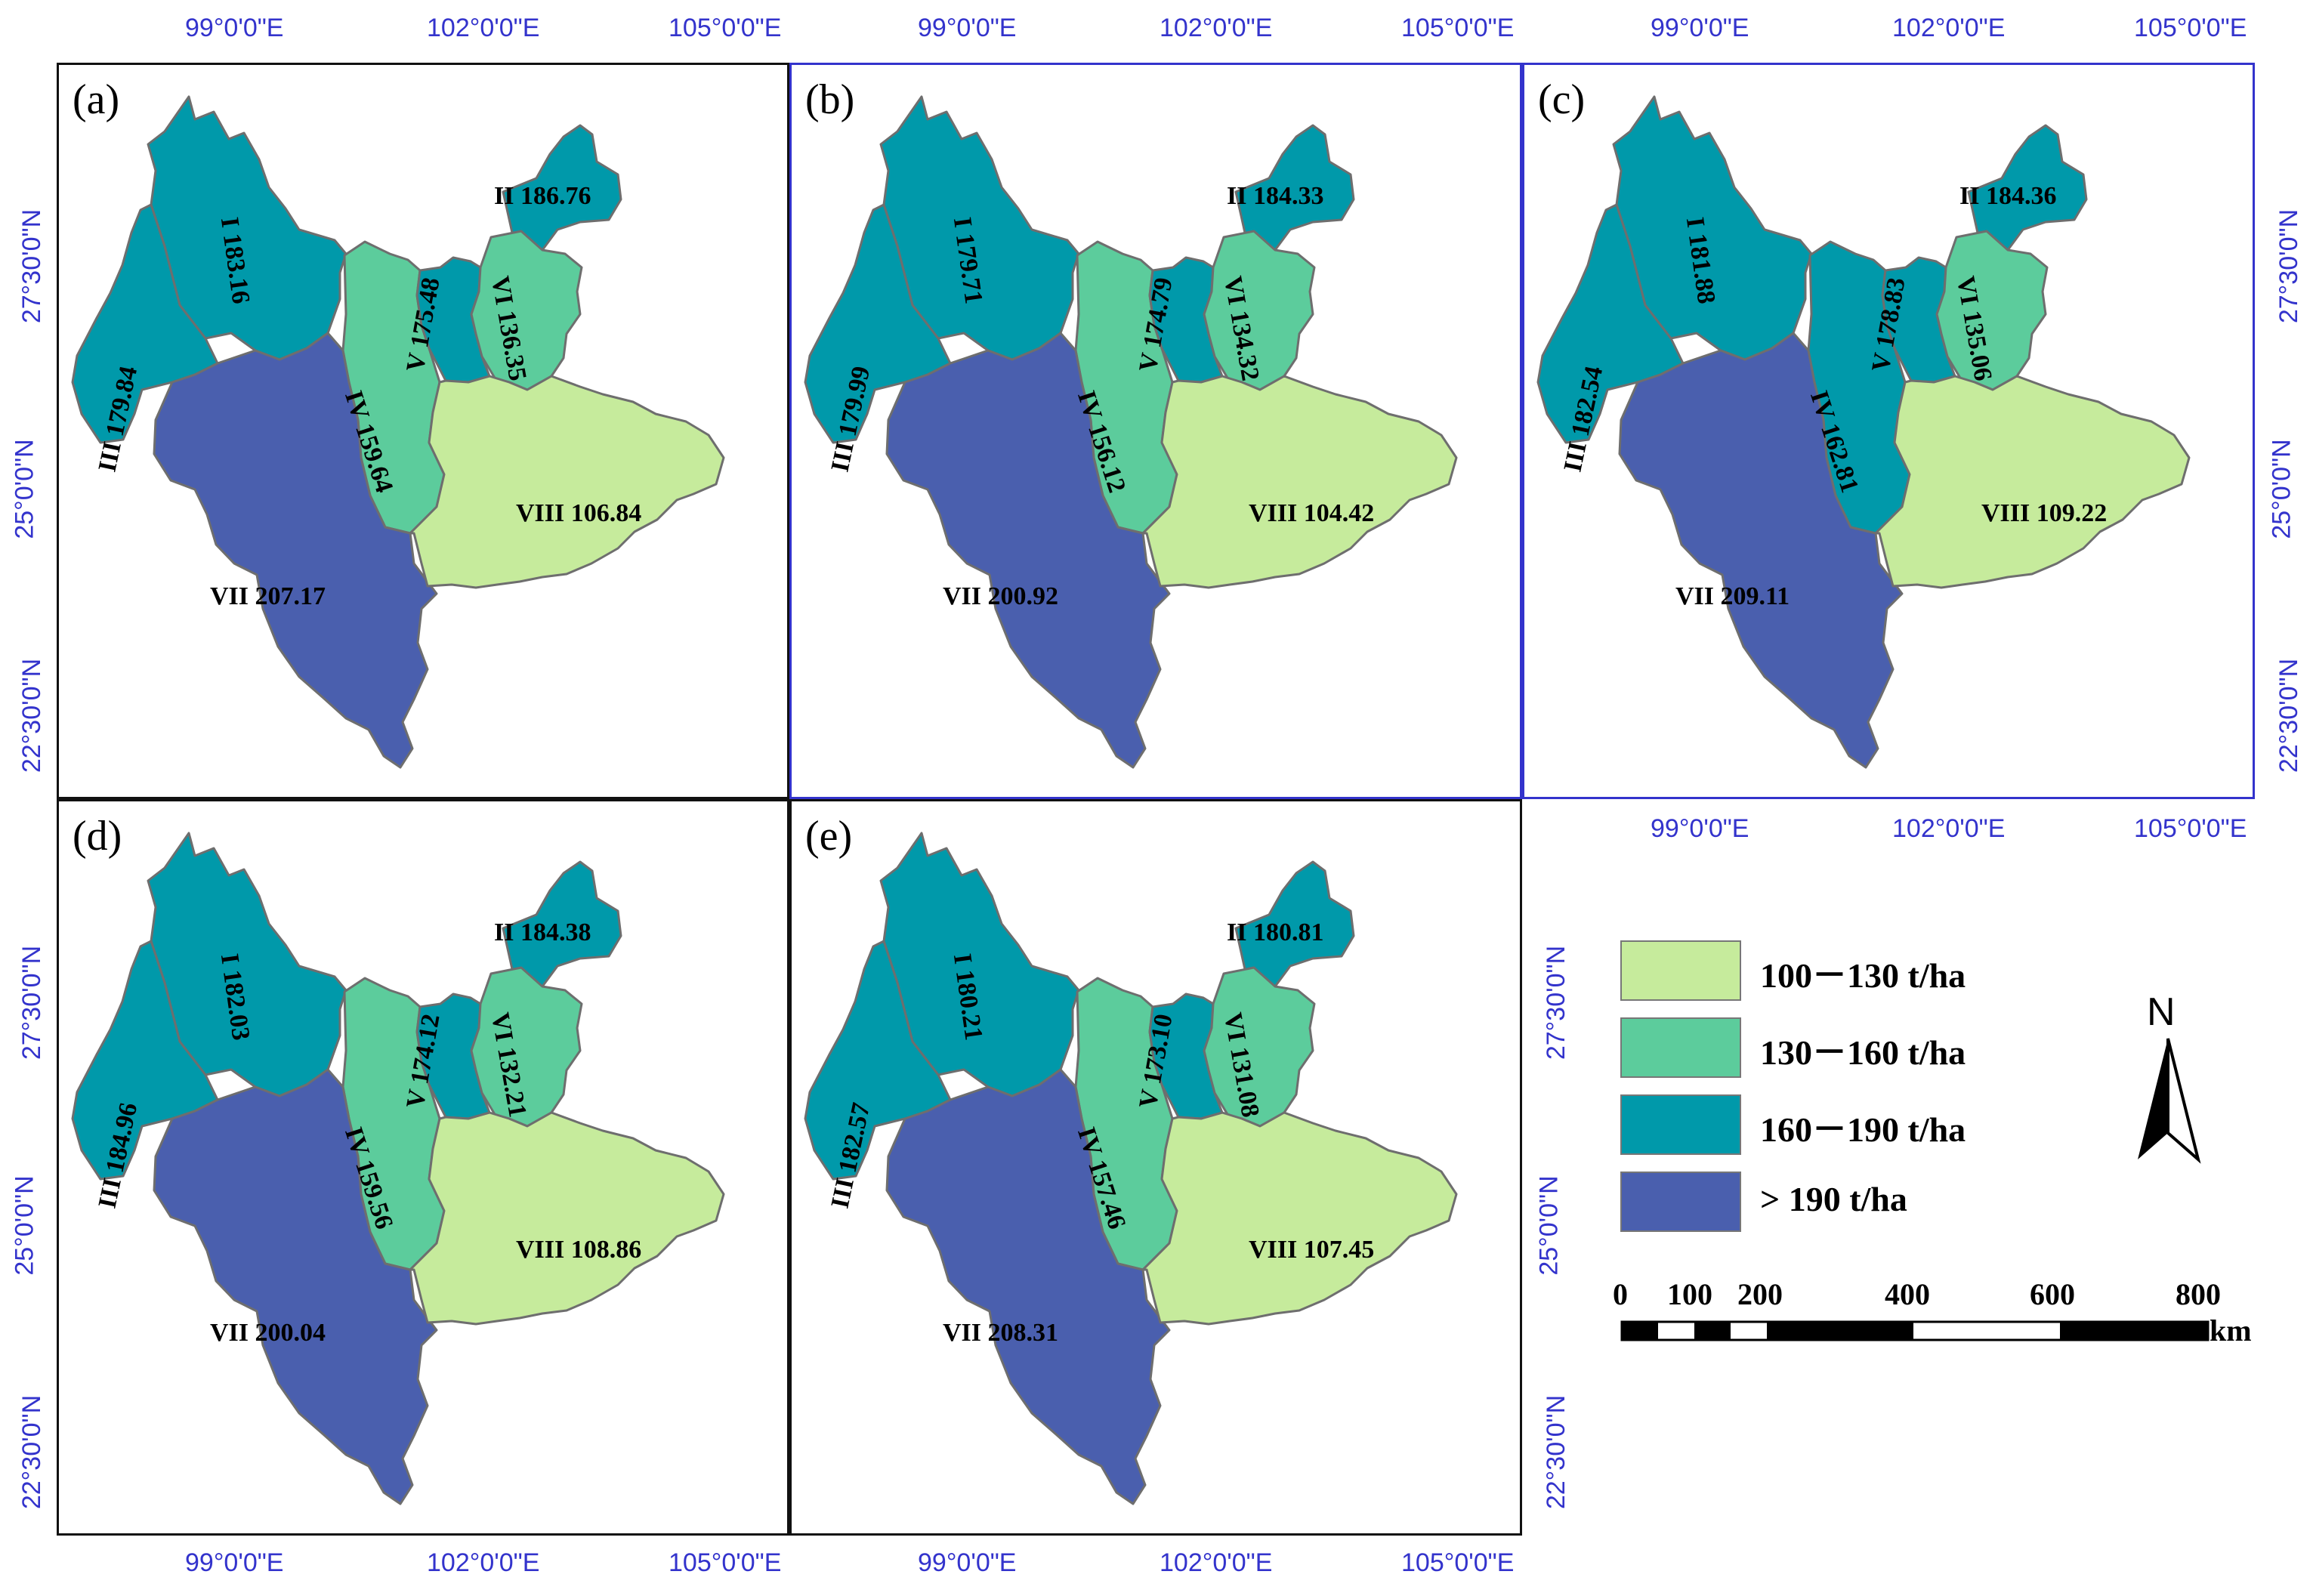  Describe the element at coordinates (1689, 1294) in the screenshot. I see `scale-tick-label: 100` at that location.